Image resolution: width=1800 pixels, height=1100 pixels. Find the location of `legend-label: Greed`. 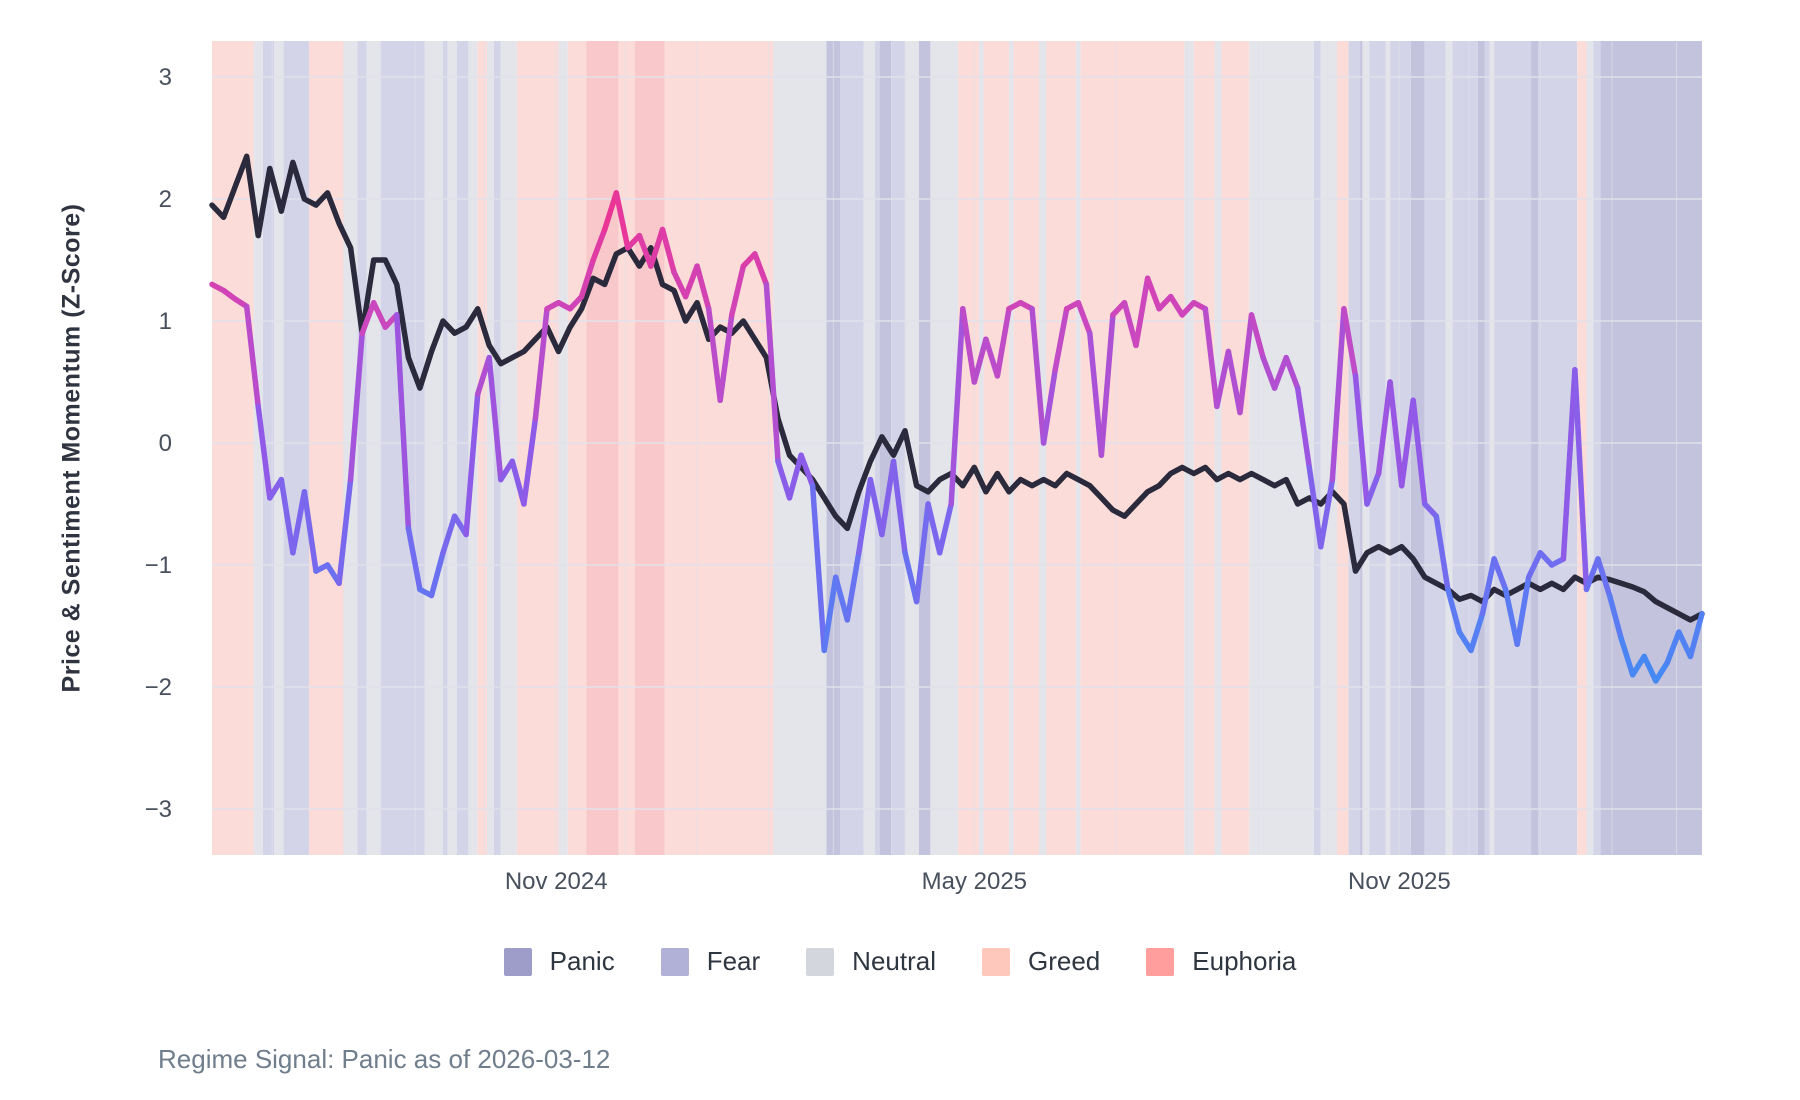

legend-label: Greed is located at coordinates (1064, 961).